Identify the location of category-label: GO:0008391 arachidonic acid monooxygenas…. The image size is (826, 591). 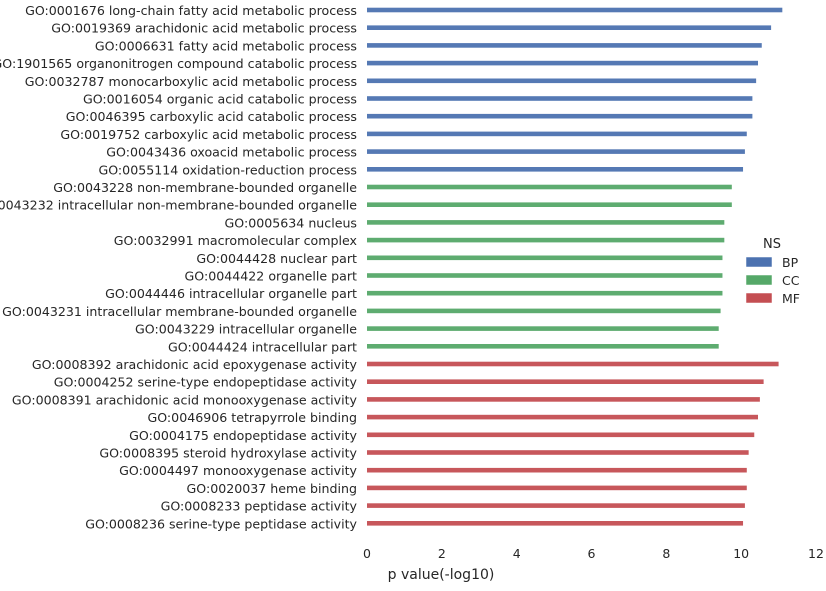
(185, 399).